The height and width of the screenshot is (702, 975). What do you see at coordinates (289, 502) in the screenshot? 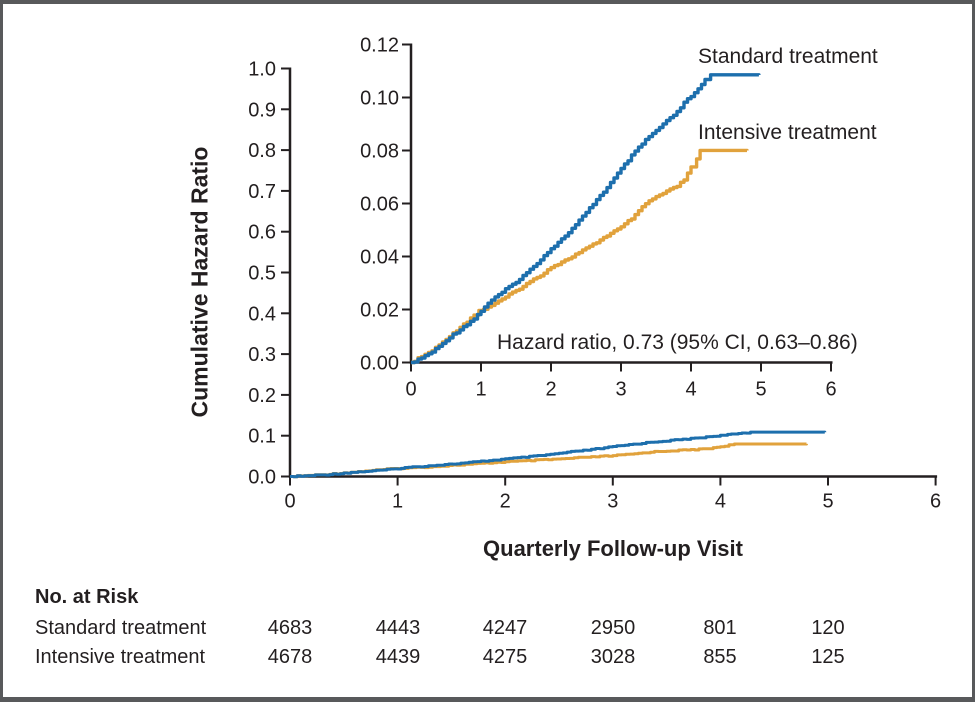
I see `main-plot-x-tick-label: 0` at bounding box center [289, 502].